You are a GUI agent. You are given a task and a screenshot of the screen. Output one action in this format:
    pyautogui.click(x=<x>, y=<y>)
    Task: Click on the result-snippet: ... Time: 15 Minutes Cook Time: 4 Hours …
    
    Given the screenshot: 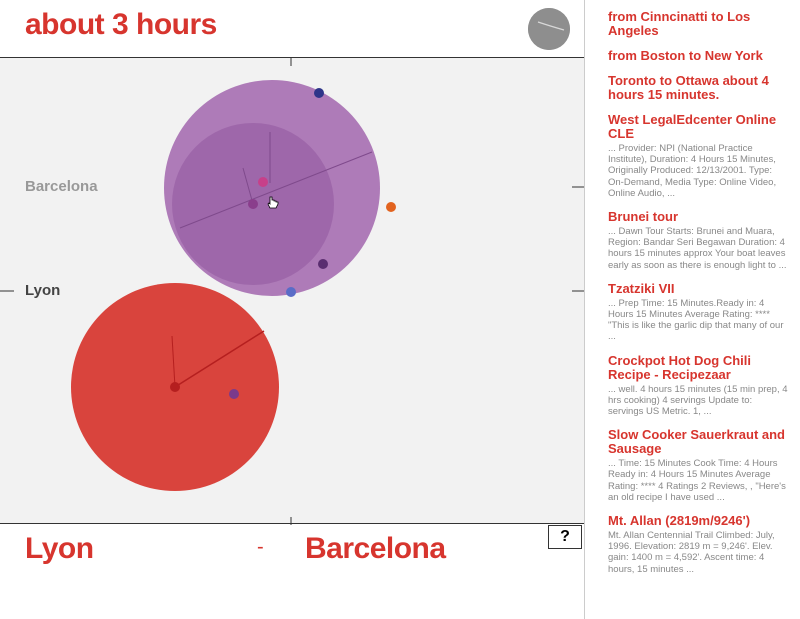 What is the action you would take?
    pyautogui.click(x=697, y=480)
    